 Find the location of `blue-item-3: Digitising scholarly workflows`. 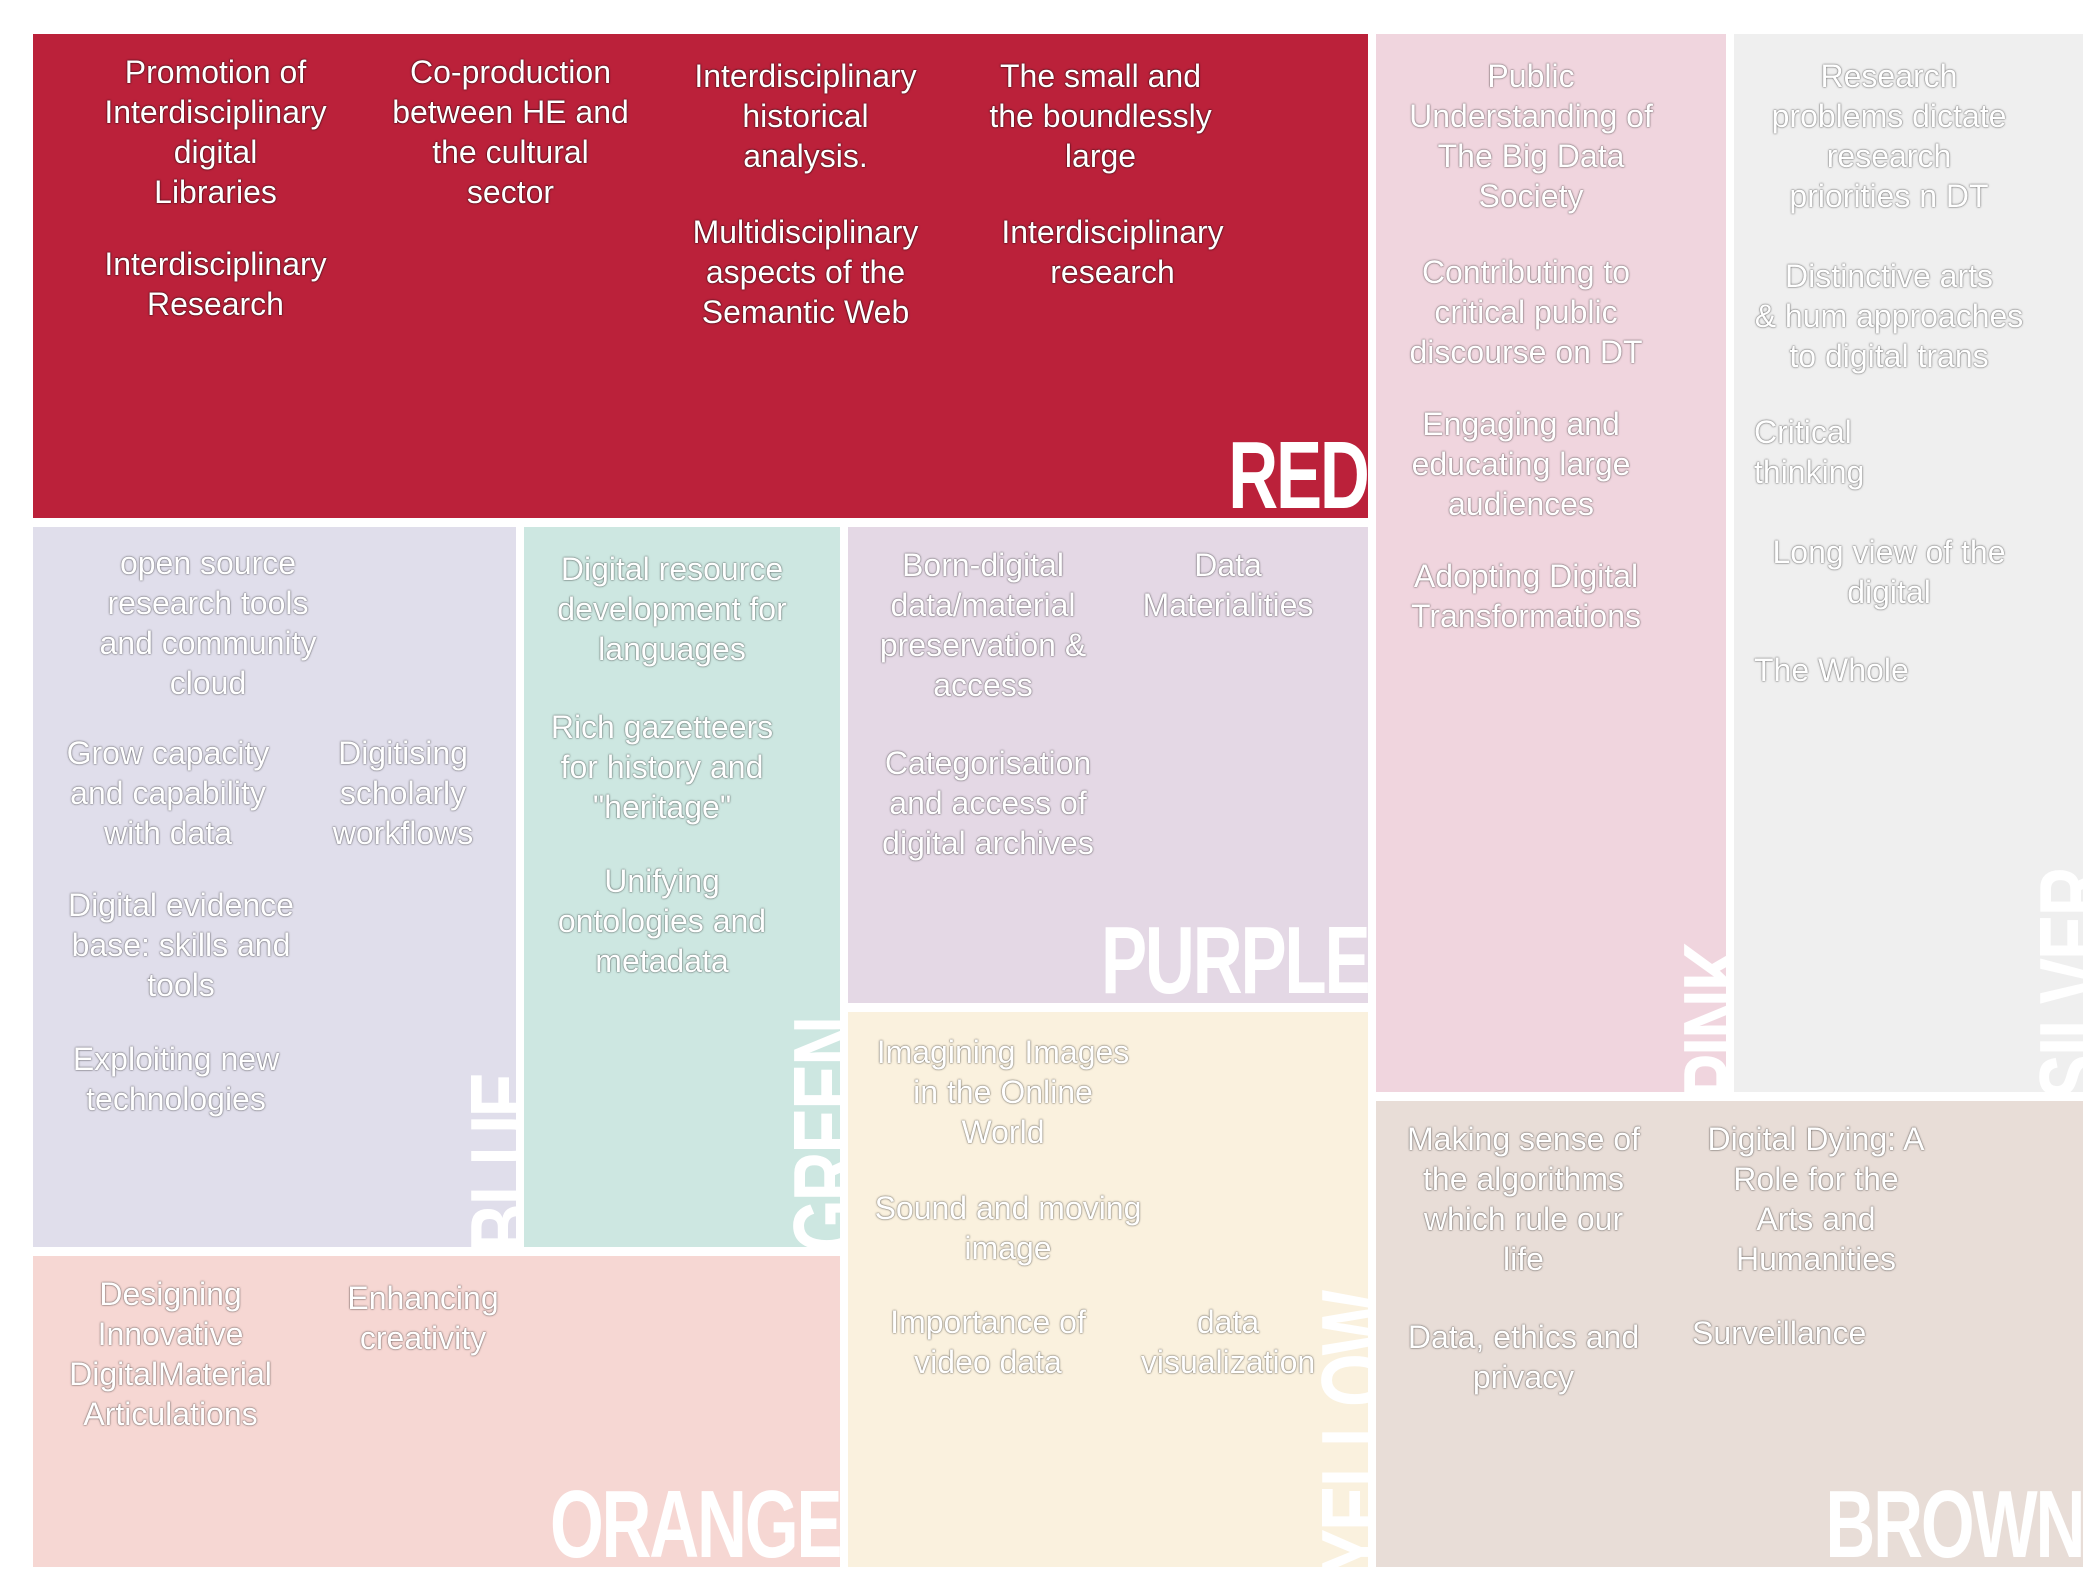

blue-item-3: Digitising scholarly workflows is located at coordinates (403, 793).